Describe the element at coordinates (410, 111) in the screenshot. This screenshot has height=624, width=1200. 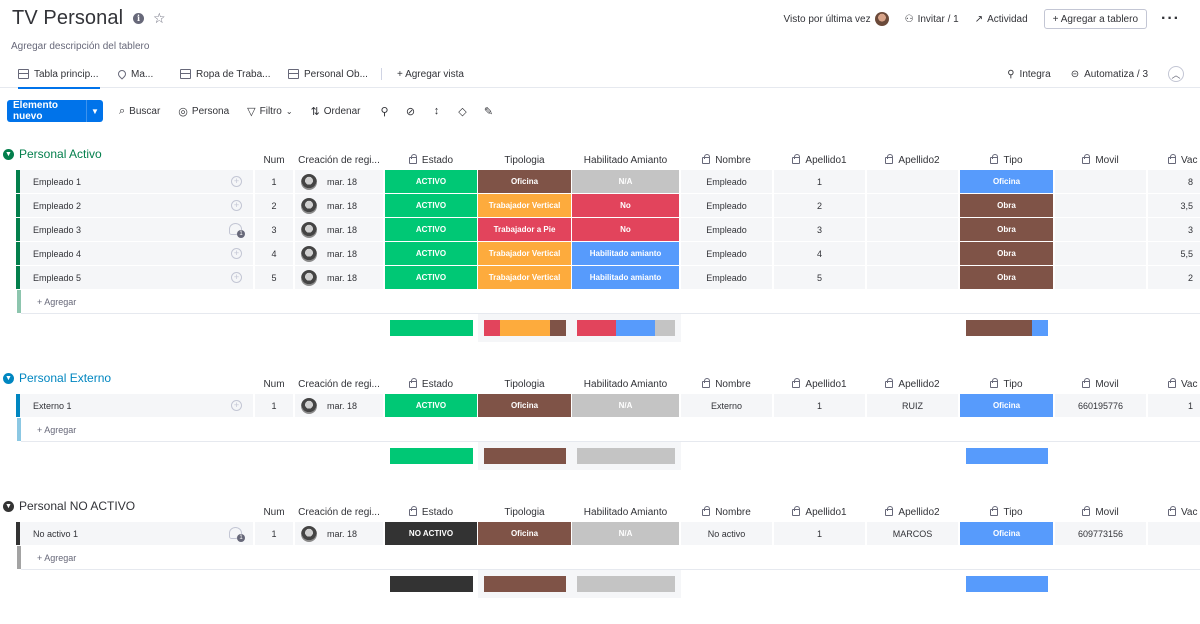
I see `hide-icon: ⊘` at that location.